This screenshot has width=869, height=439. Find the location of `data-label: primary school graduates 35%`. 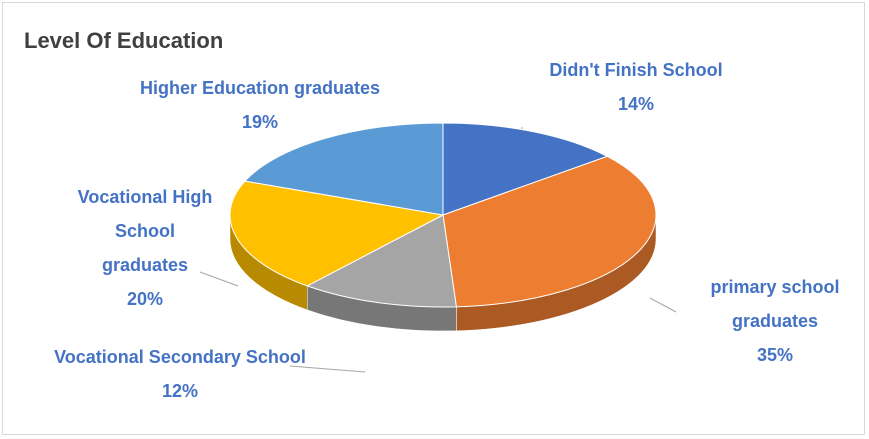

data-label: primary school graduates 35% is located at coordinates (774, 321).